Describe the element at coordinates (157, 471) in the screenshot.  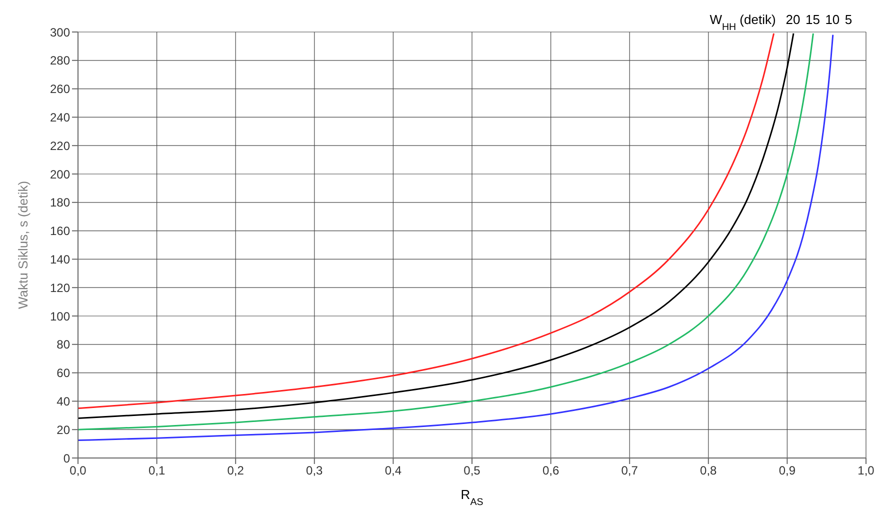
I see `x-tick-label: 0,1` at that location.